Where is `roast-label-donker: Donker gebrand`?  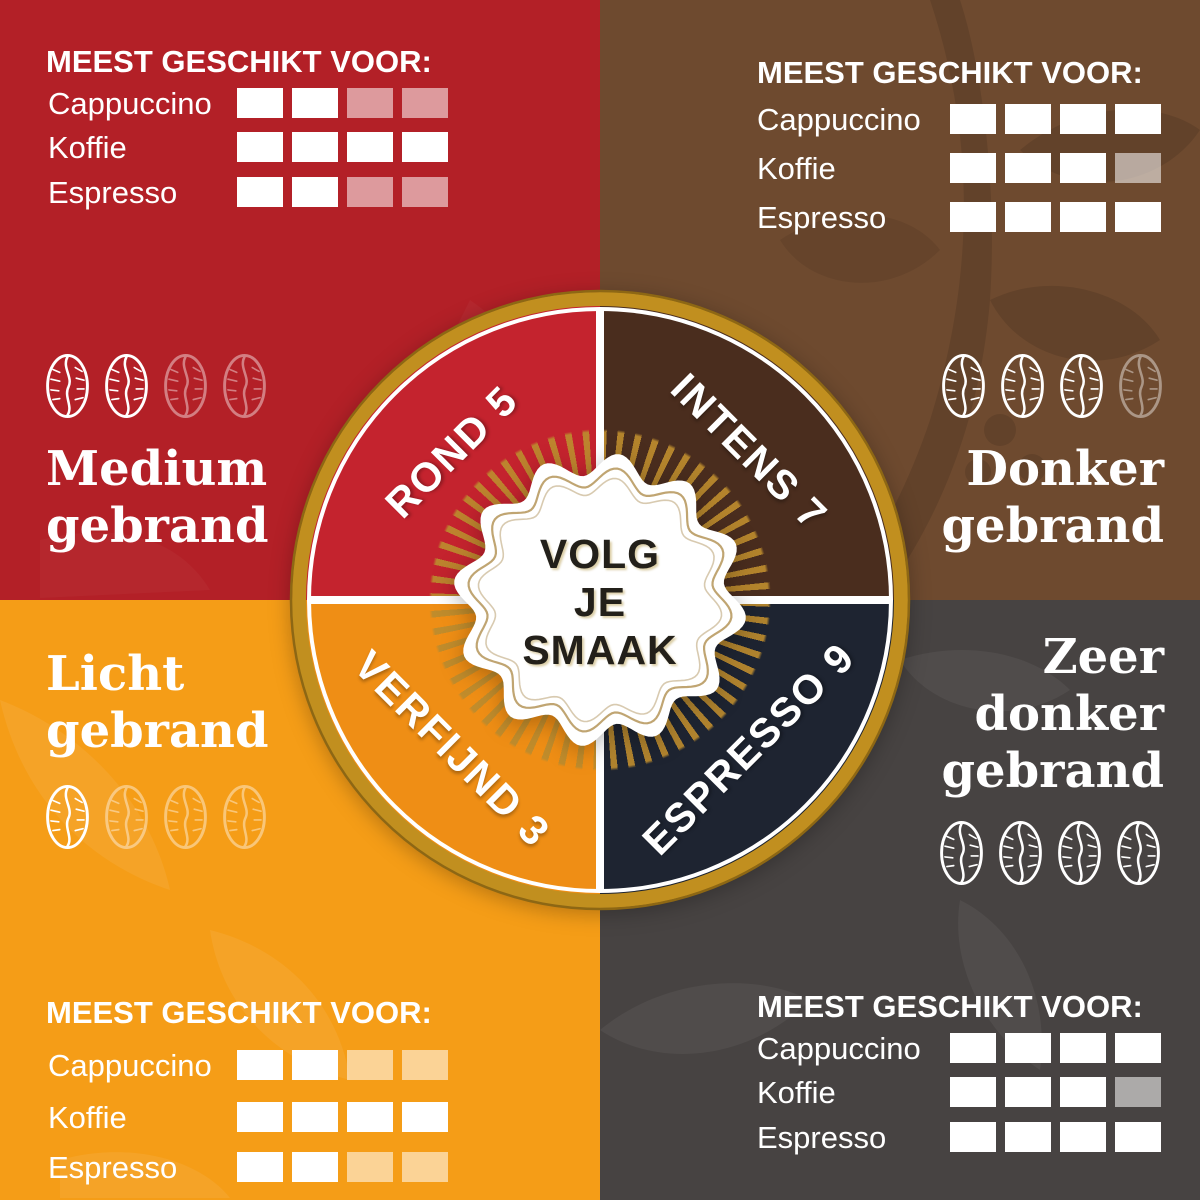 roast-label-donker: Donker gebrand is located at coordinates (1052, 498).